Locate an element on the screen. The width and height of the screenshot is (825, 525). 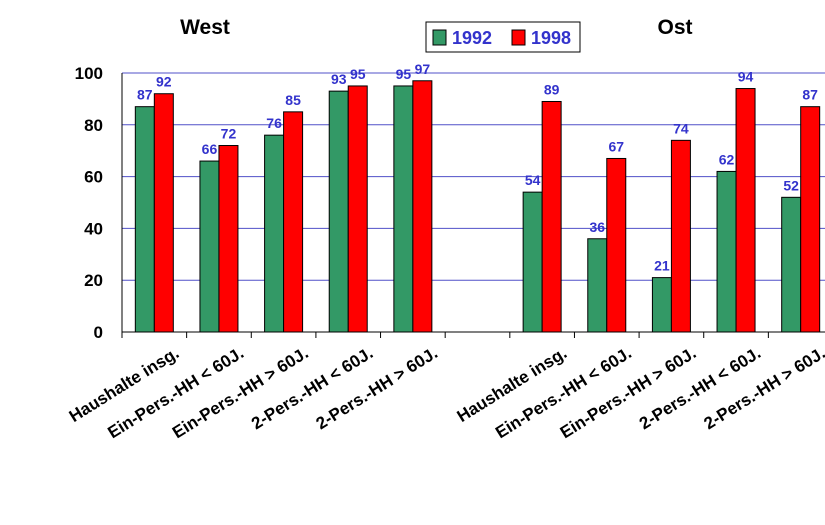
data-label-1998-4: 97 is located at coordinates (423, 69).